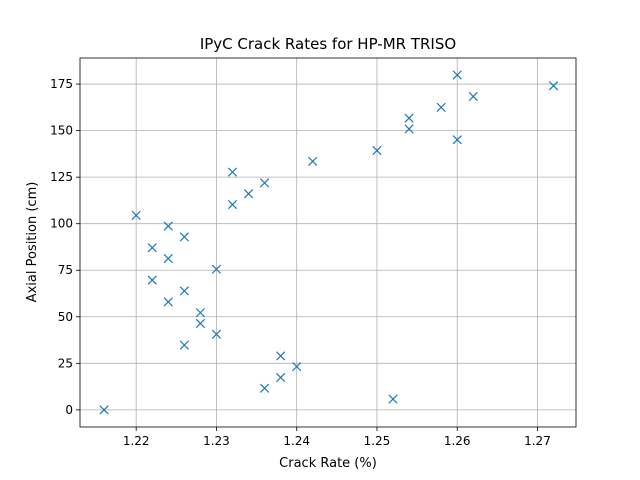  Describe the element at coordinates (377, 441) in the screenshot. I see `x-tick-label: 1.25` at that location.